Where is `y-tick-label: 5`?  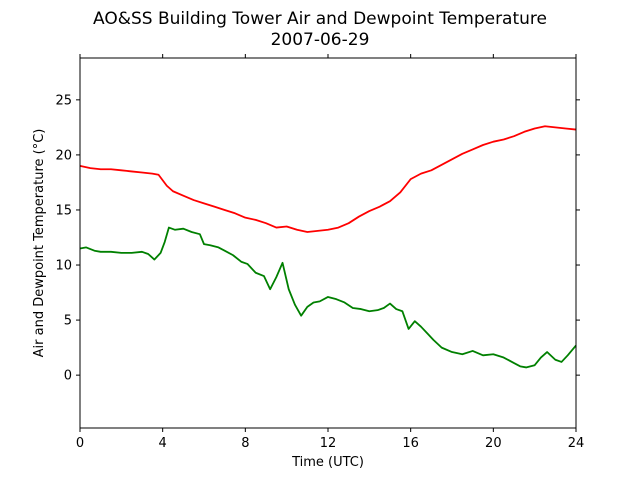 y-tick-label: 5 is located at coordinates (68, 321).